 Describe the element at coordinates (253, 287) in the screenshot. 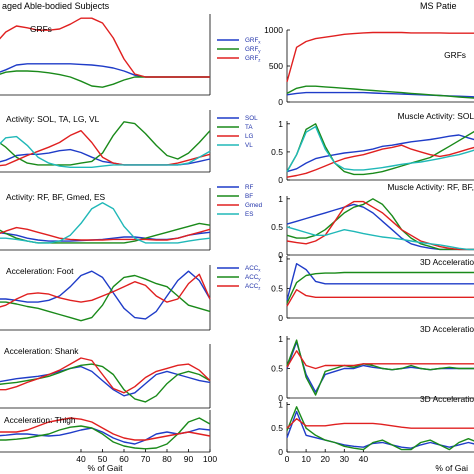

I see `legend-label: ACCz` at that location.